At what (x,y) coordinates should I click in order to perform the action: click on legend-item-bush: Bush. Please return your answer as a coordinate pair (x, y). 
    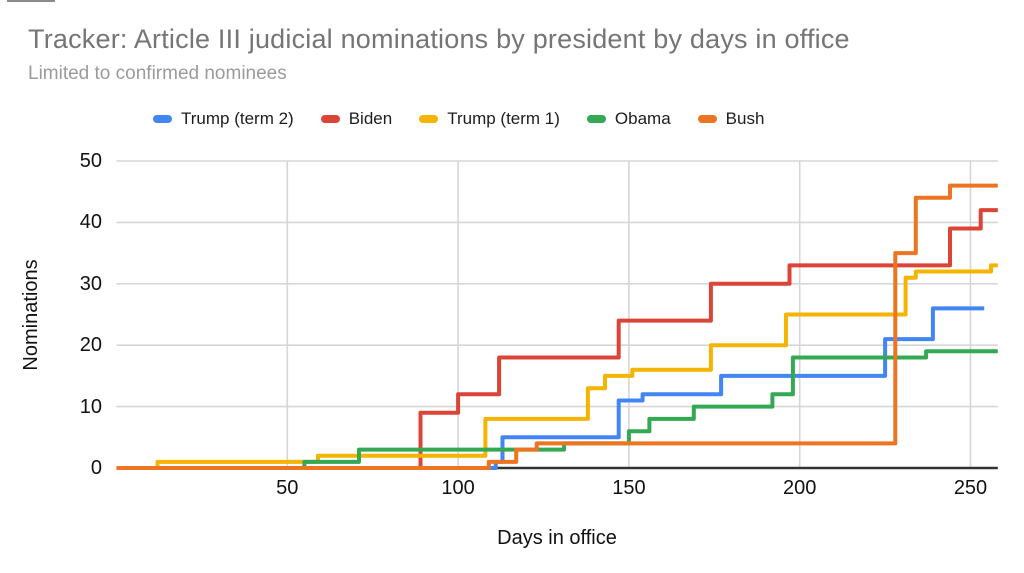
    Looking at the image, I should click on (731, 119).